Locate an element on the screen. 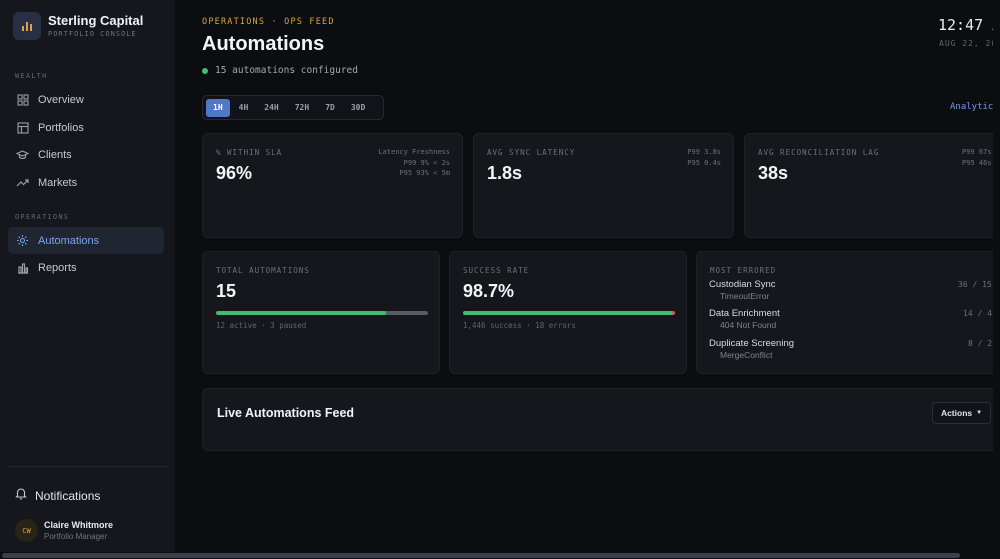  stat-label: AVG SYNC LATENCY is located at coordinates (531, 152).